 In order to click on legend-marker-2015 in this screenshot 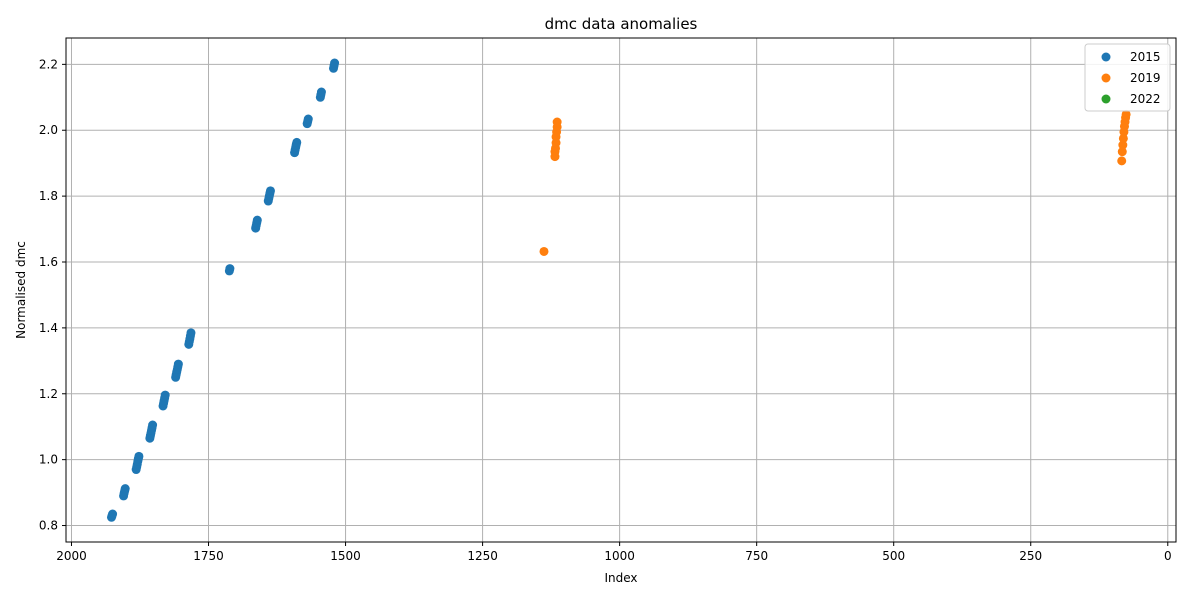, I will do `click(1106, 57)`.